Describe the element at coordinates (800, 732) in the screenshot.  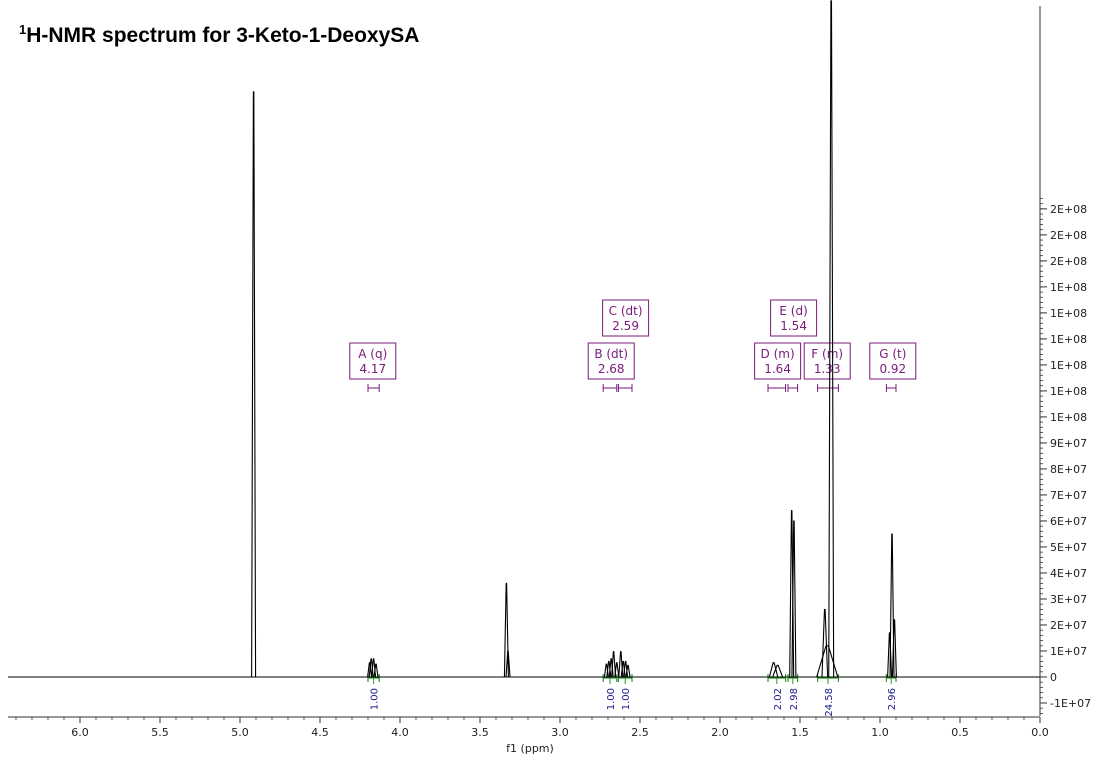
I see `x-tick-label: 1.5` at that location.